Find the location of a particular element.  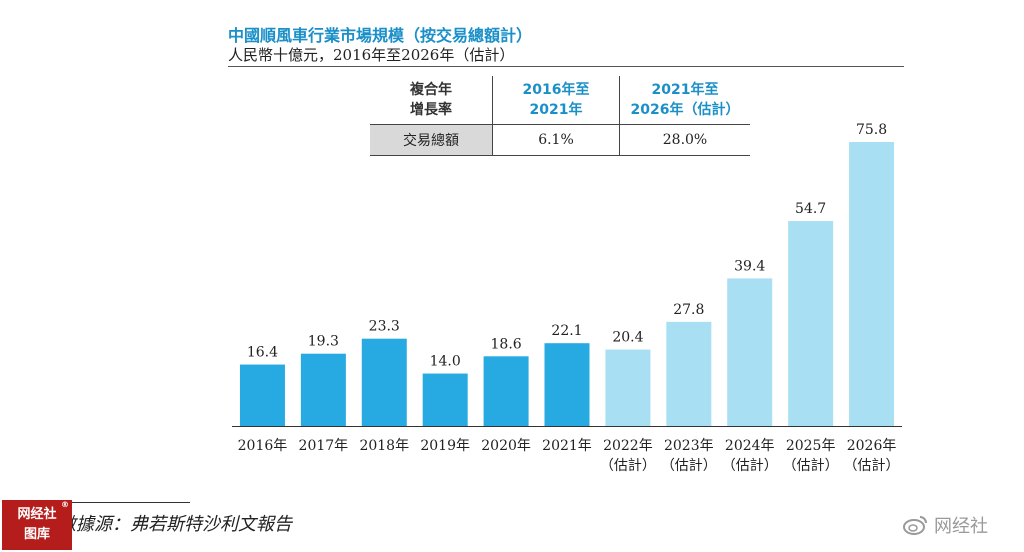

category-label-6: 2022年 is located at coordinates (628, 446).